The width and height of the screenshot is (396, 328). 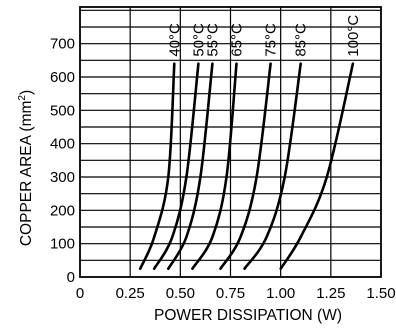 I want to click on series-label: 50°C, so click(x=198, y=40).